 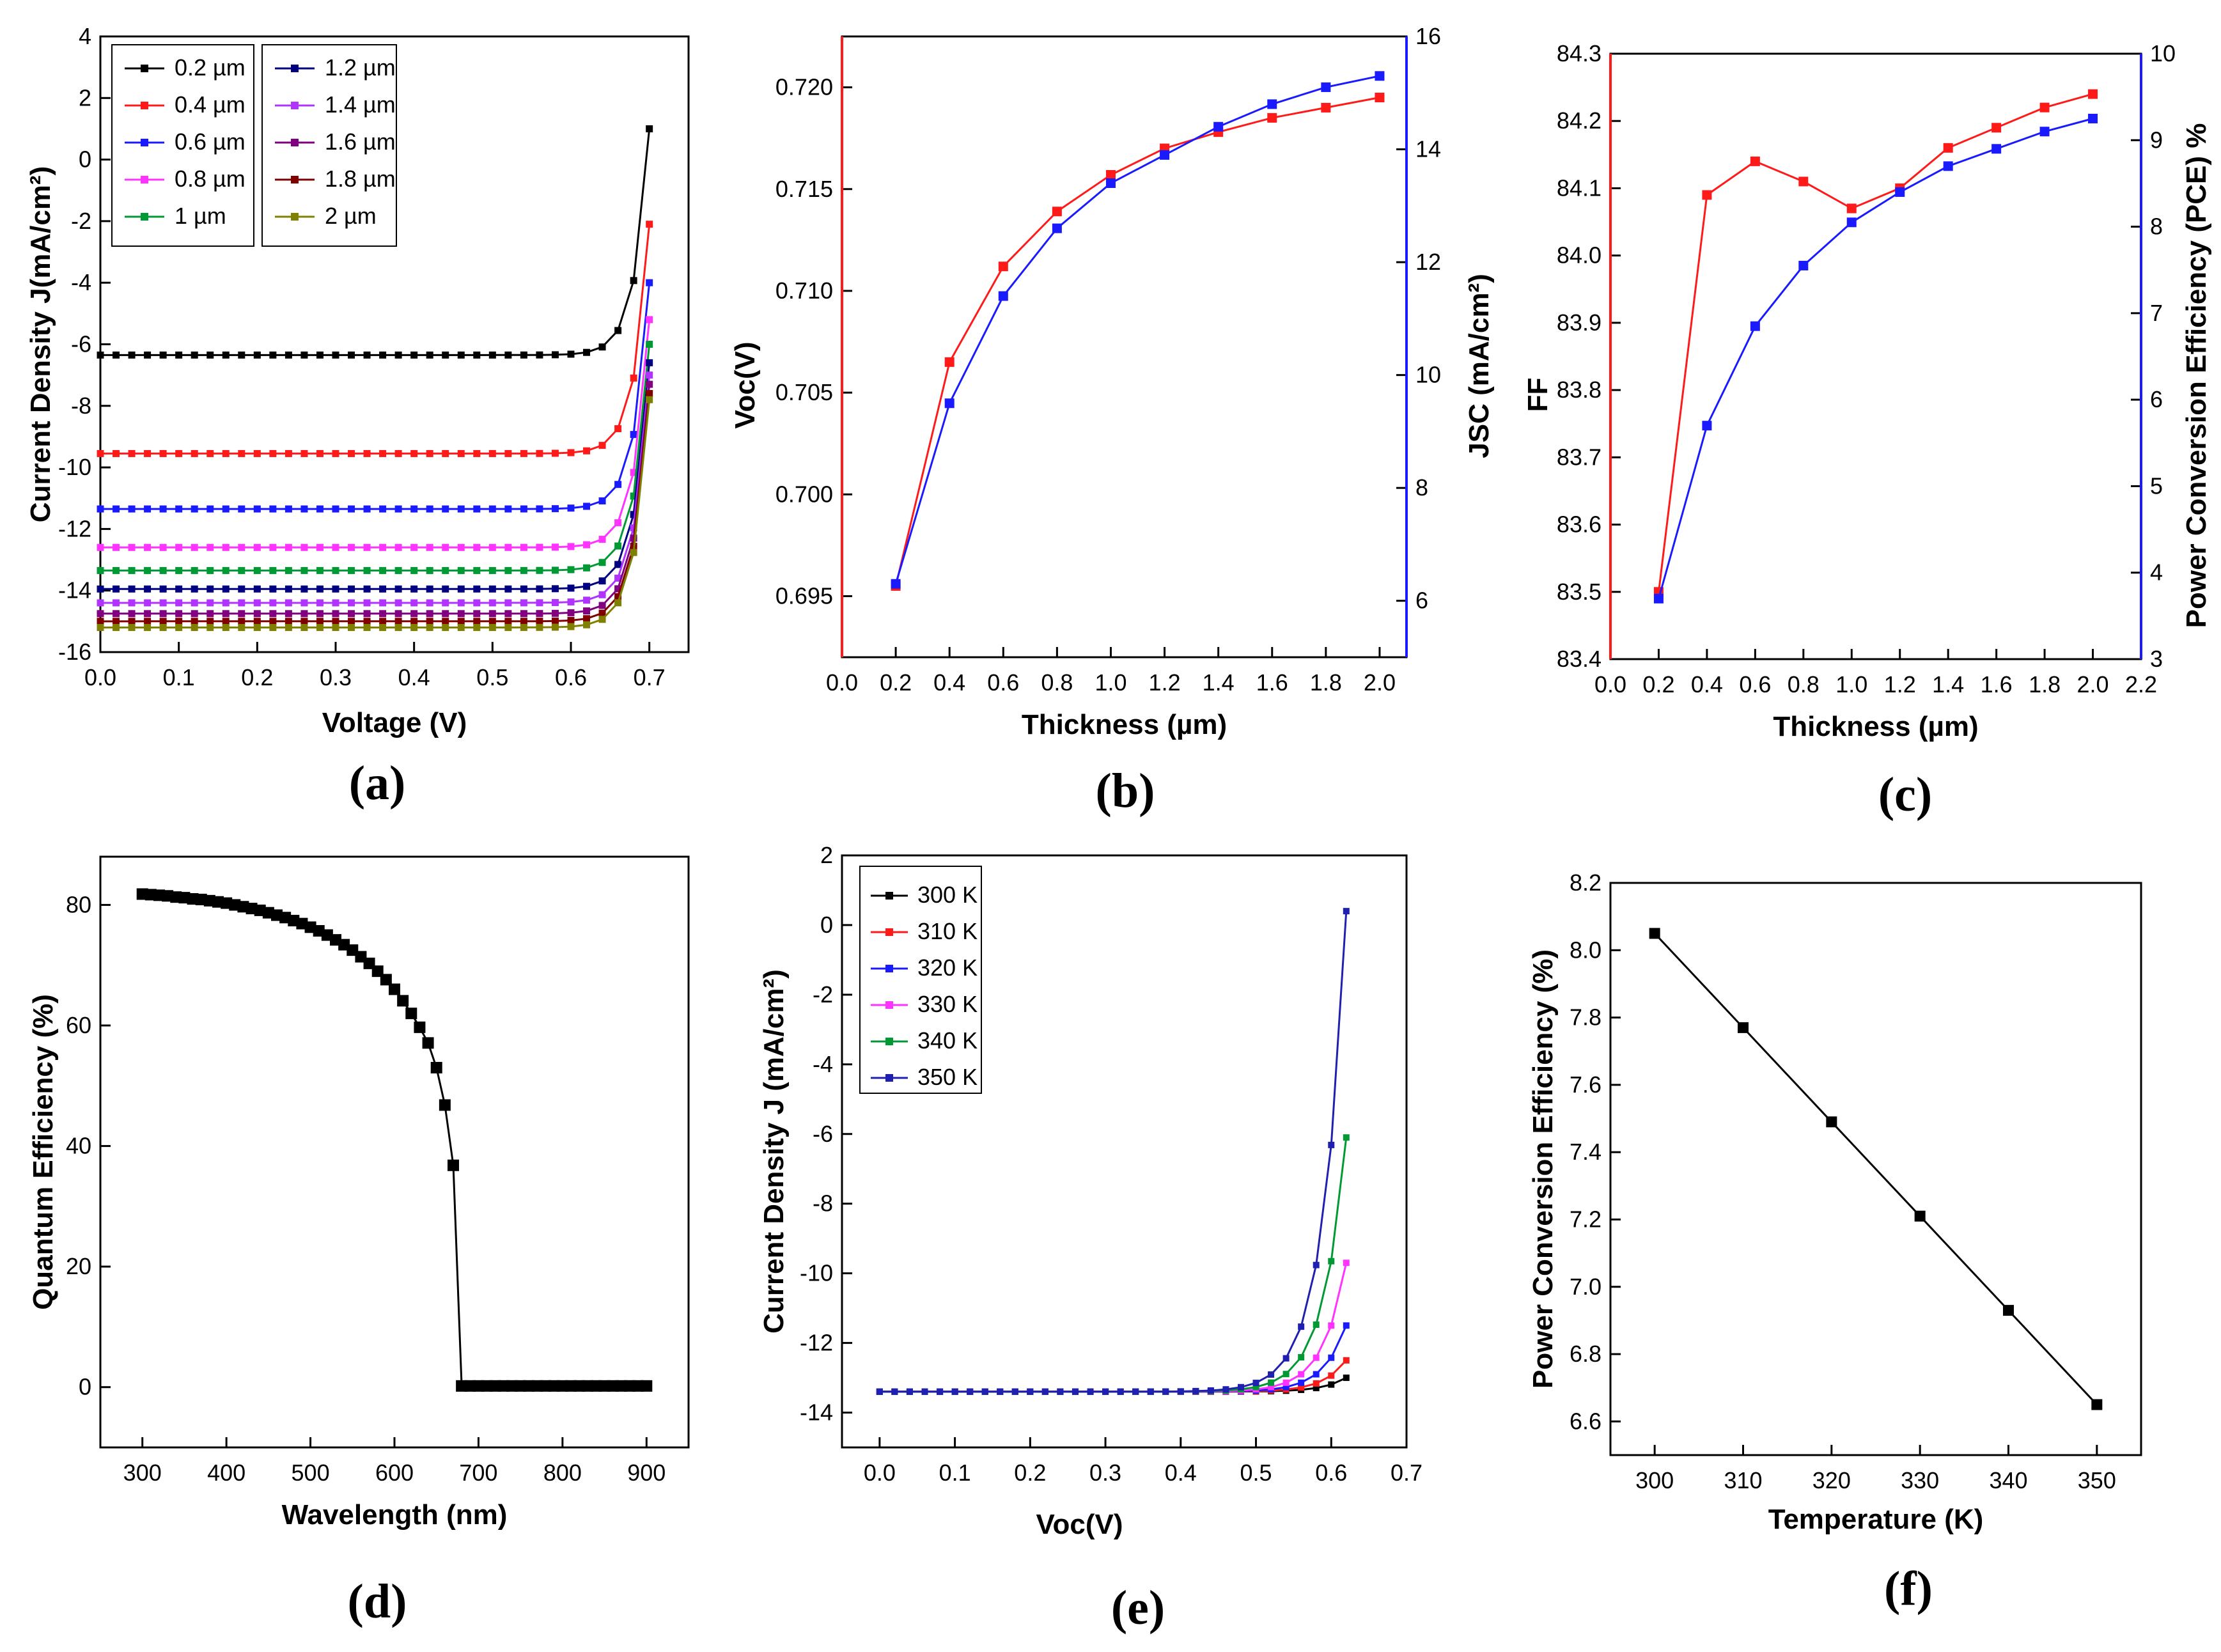 What do you see at coordinates (210, 104) in the screenshot?
I see `legend-label: 0.4 µm` at bounding box center [210, 104].